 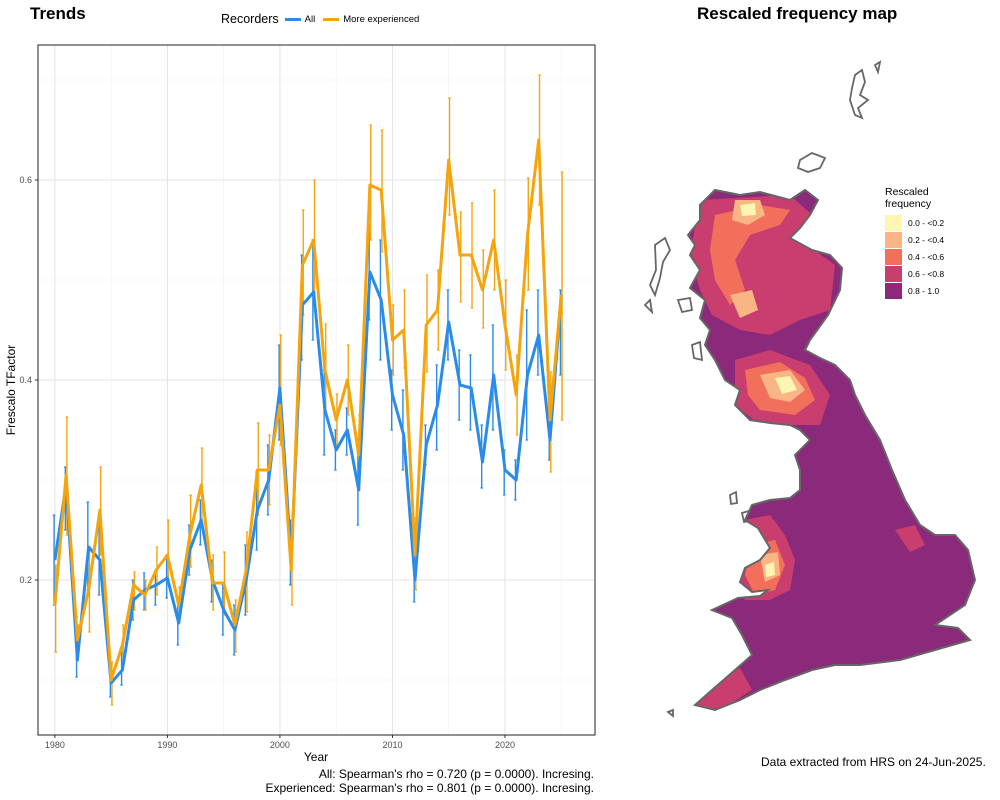 What do you see at coordinates (770, 569) in the screenshot?
I see `band-0.0-0.2-wales` at bounding box center [770, 569].